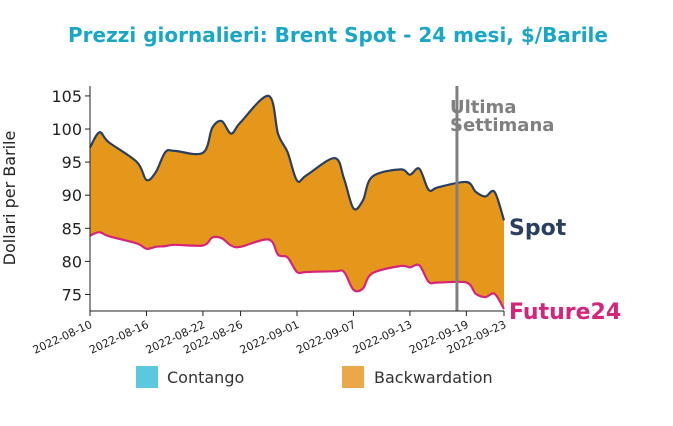 The width and height of the screenshot is (673, 426). What do you see at coordinates (147, 377) in the screenshot?
I see `legend-swatch-contango` at bounding box center [147, 377].